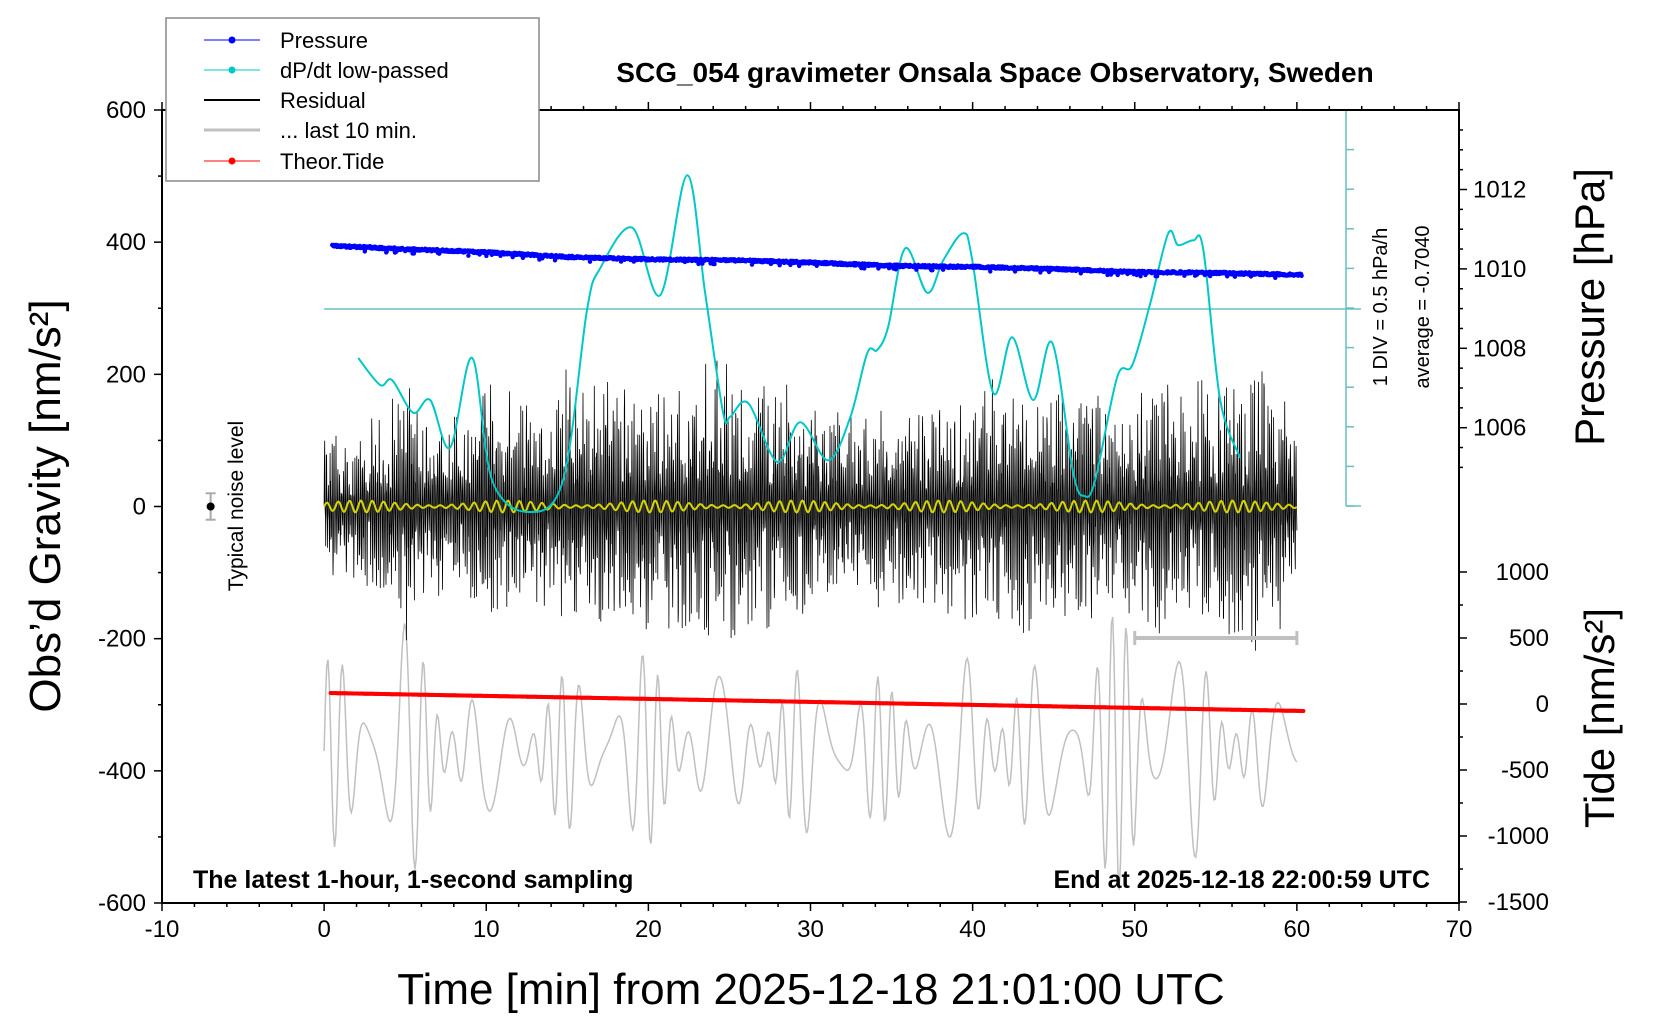 The height and width of the screenshot is (1020, 1660). I want to click on legend-item-pressure: Pressure, so click(286, 40).